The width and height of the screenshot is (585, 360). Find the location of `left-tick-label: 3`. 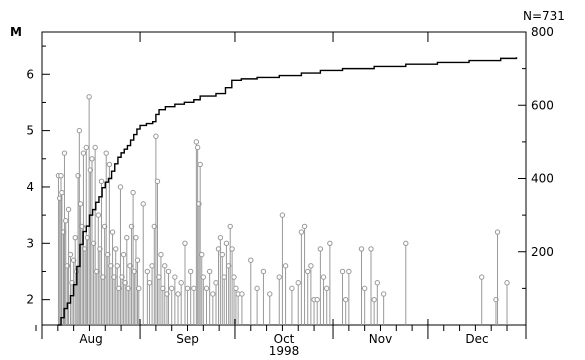

left-tick-label: 3 is located at coordinates (30, 243).